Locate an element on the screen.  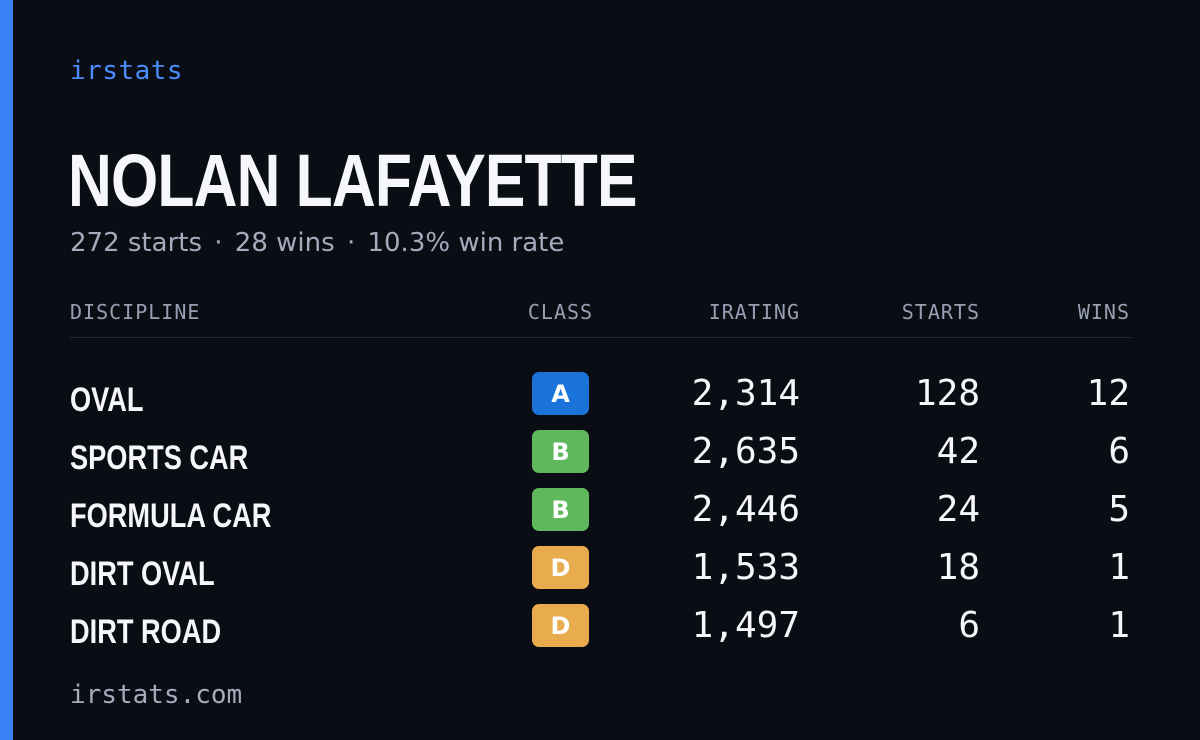
table-row: OVAL A 2,314 128 12 is located at coordinates (601, 386).